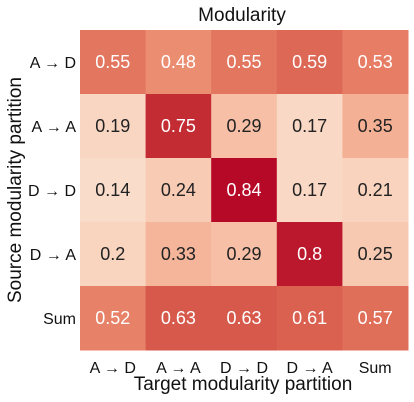  Describe the element at coordinates (243, 384) in the screenshot. I see `x-axis-label: Target modularity partition` at that location.